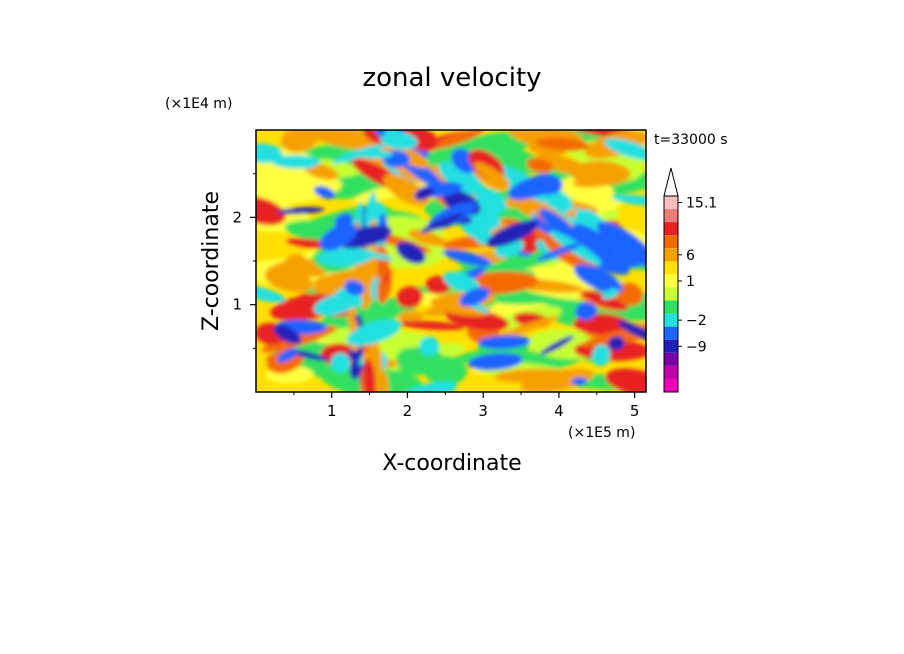 The height and width of the screenshot is (654, 904). I want to click on colorbar-label: 1, so click(690, 282).